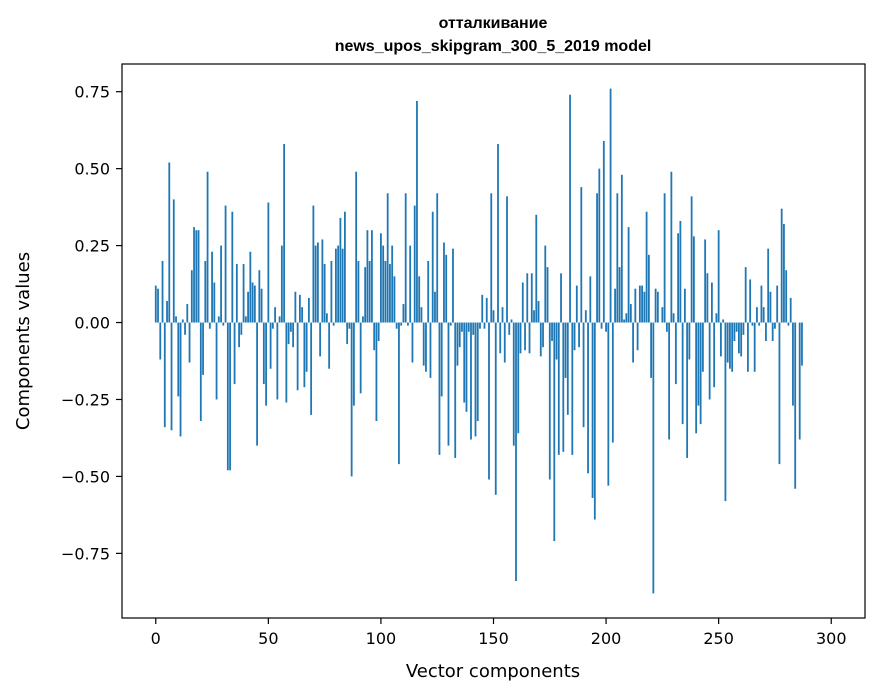  What do you see at coordinates (268, 638) in the screenshot?
I see `x-tick-label-50: 50` at bounding box center [268, 638].